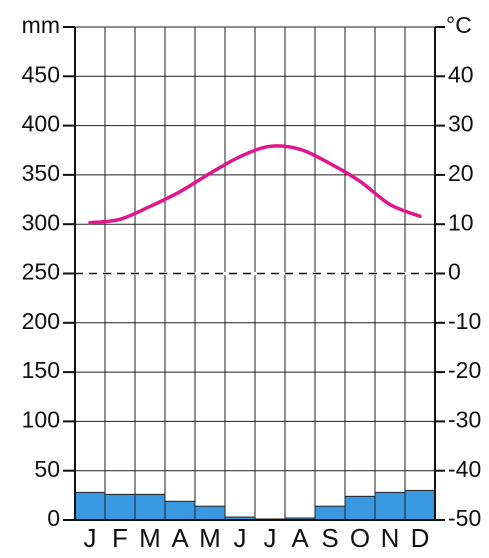  What do you see at coordinates (461, 222) in the screenshot?
I see `y2-tick-label: 10` at bounding box center [461, 222].